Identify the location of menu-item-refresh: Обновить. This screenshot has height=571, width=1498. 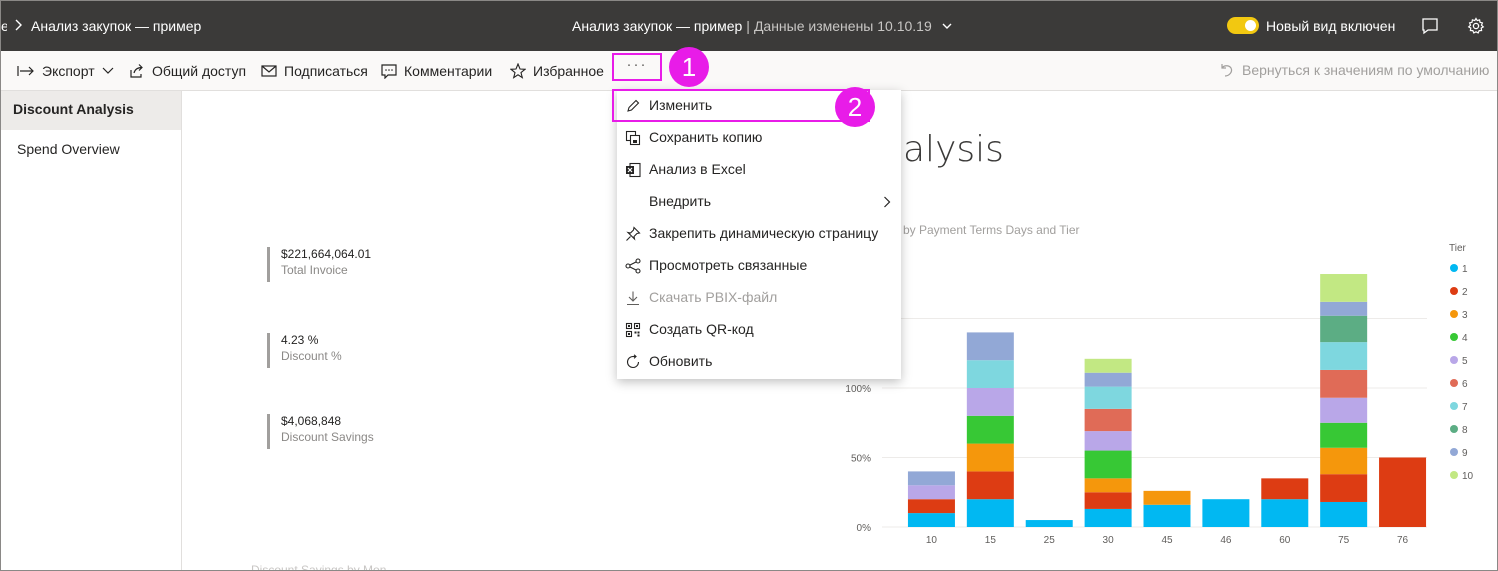
(759, 362).